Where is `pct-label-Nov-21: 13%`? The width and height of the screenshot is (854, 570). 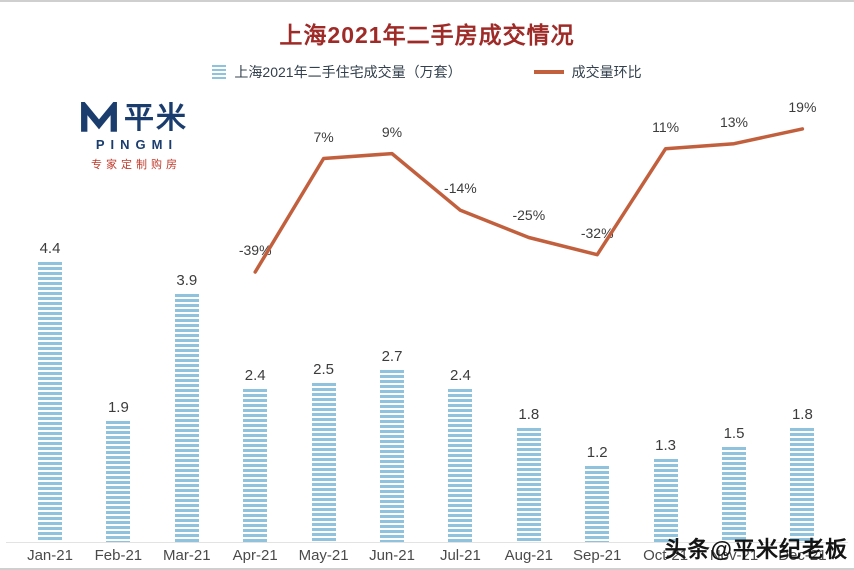
pct-label-Nov-21: 13% is located at coordinates (734, 121).